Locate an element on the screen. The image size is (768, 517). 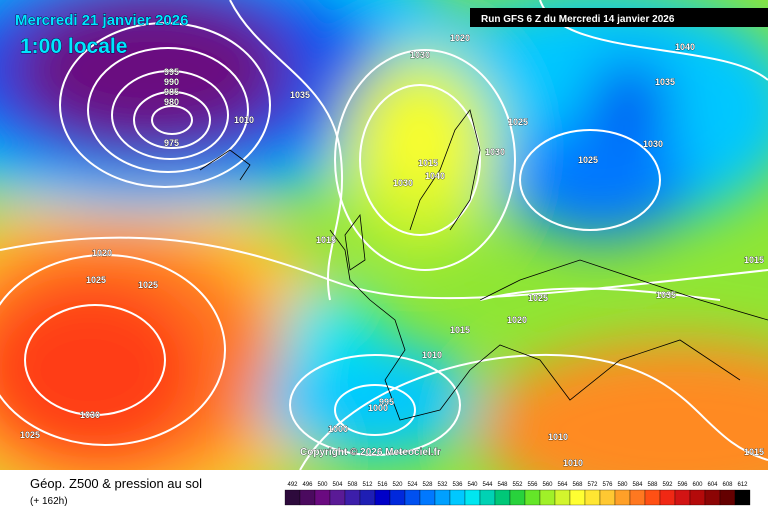
colorbar-label: 516 is located at coordinates (382, 485).